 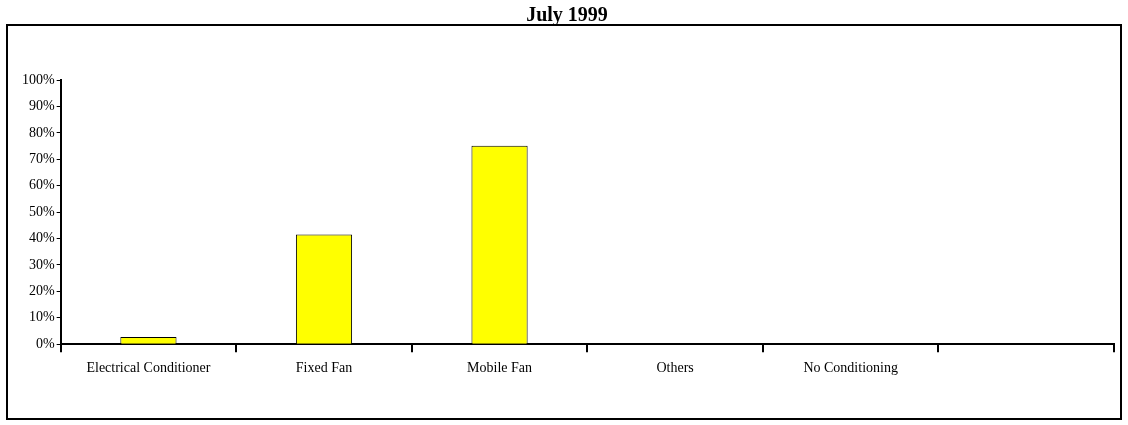 I want to click on y-tick-label: 90%, so click(x=41, y=106).